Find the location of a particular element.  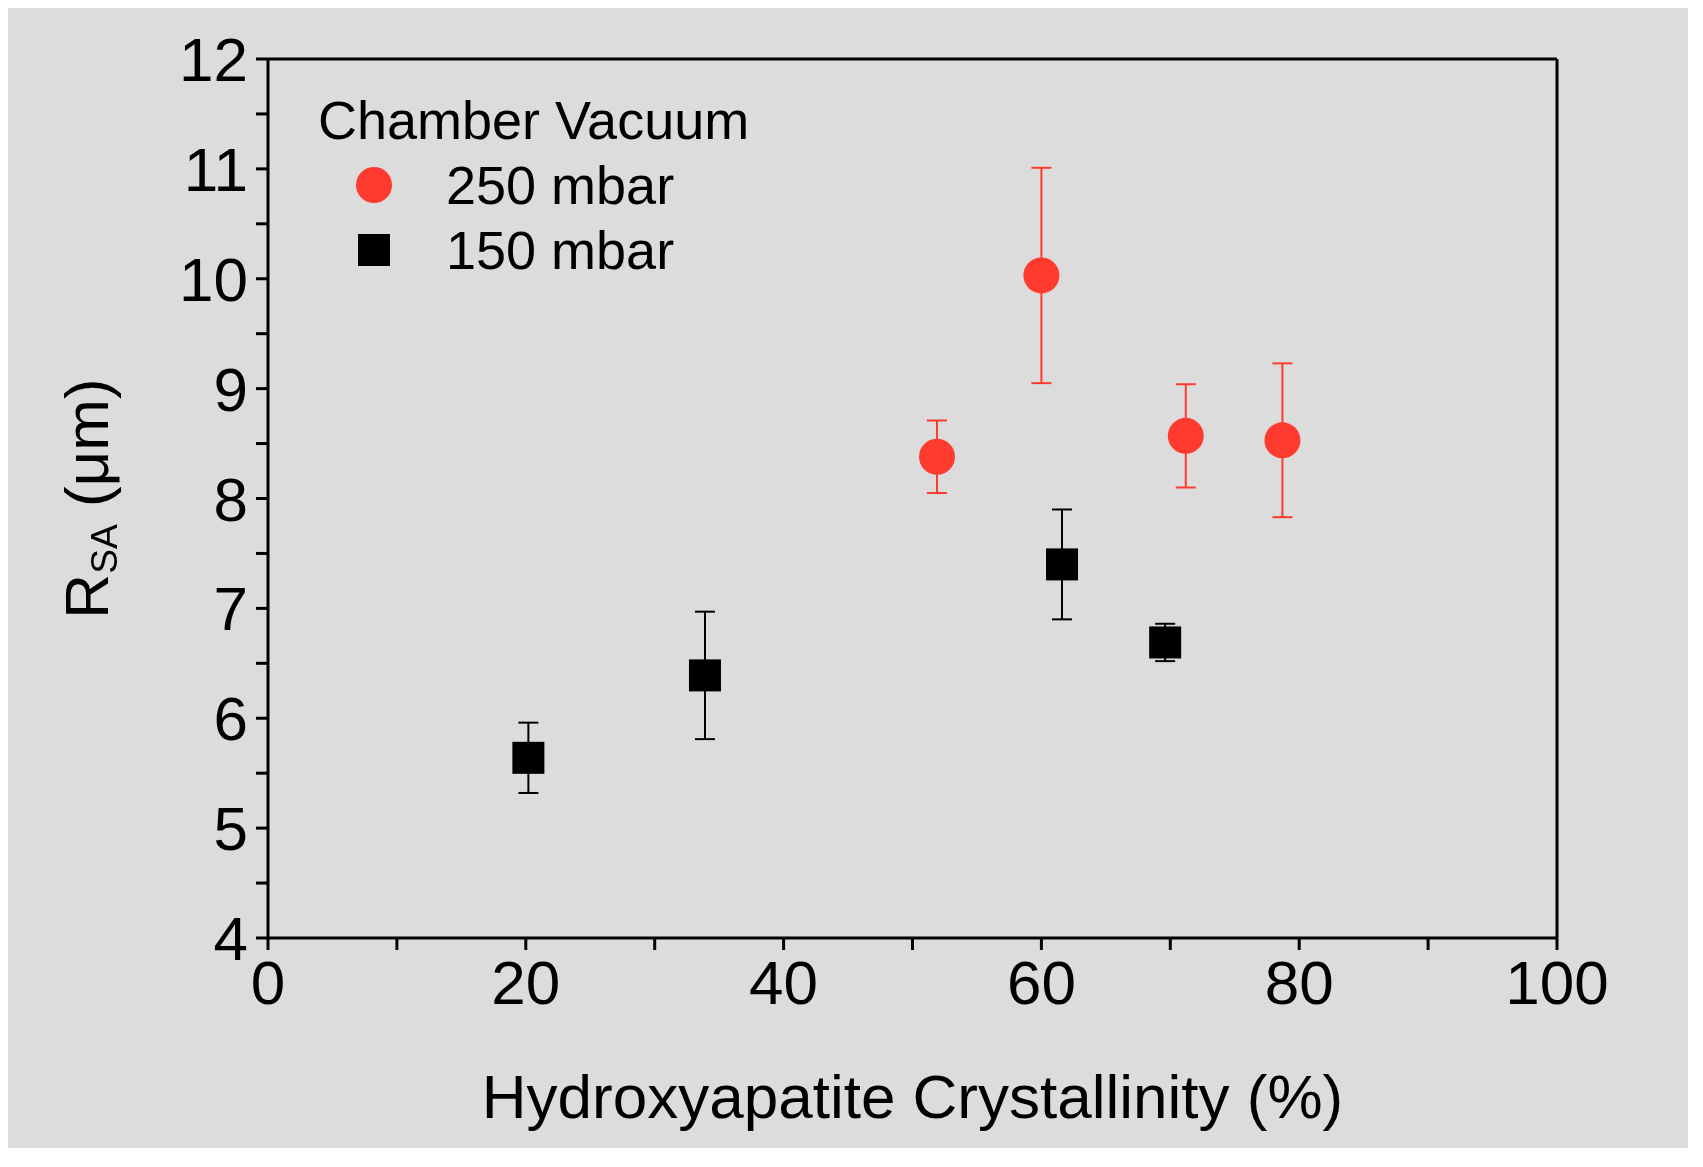

x-tick-label: 80 is located at coordinates (1299, 983).